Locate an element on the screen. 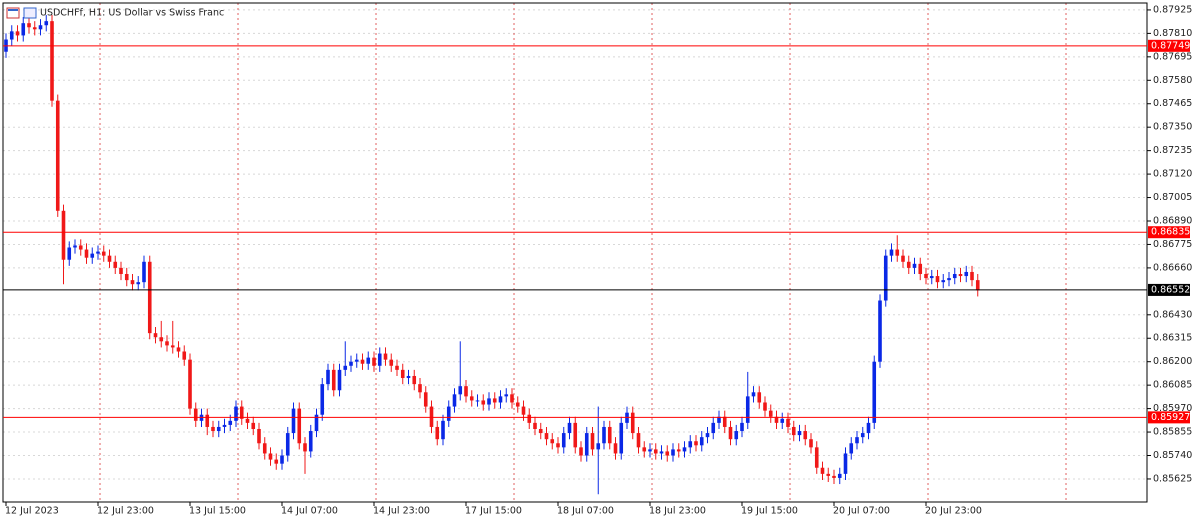  y-tick-label: 0.86775 is located at coordinates (1172, 244).